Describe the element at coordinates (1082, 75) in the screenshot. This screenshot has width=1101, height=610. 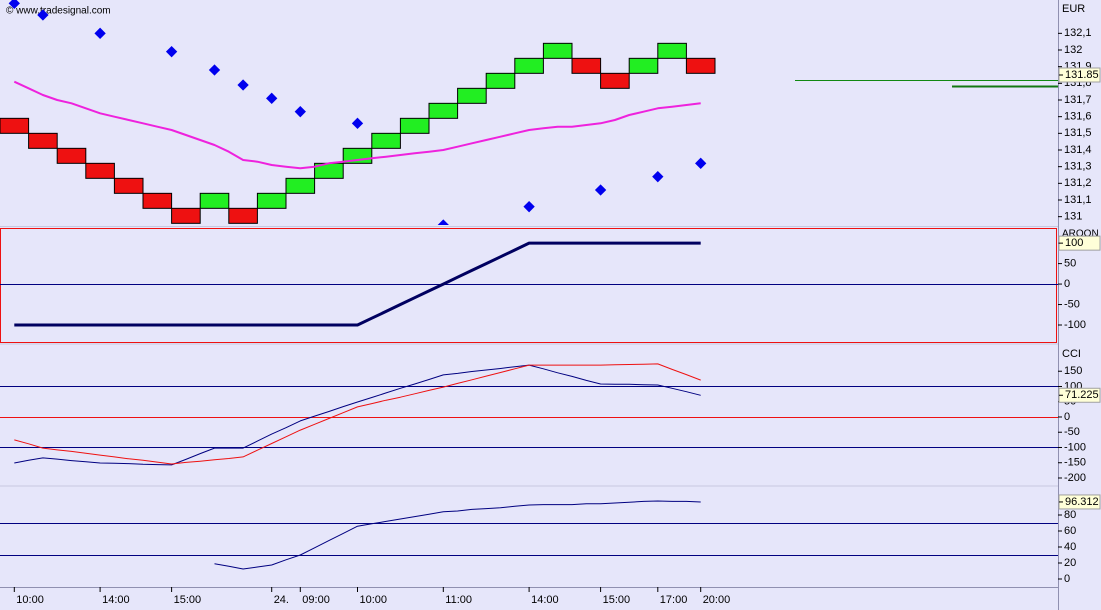
I see `last-value-label: 131.85` at that location.